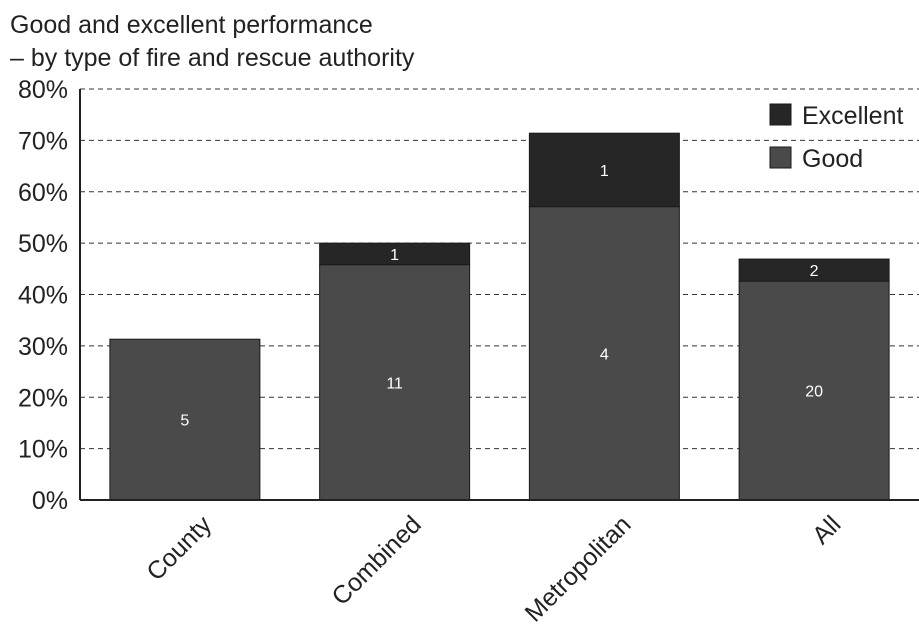 The width and height of the screenshot is (919, 639). Describe the element at coordinates (852, 116) in the screenshot. I see `legend-label-excellent: Excellent` at that location.